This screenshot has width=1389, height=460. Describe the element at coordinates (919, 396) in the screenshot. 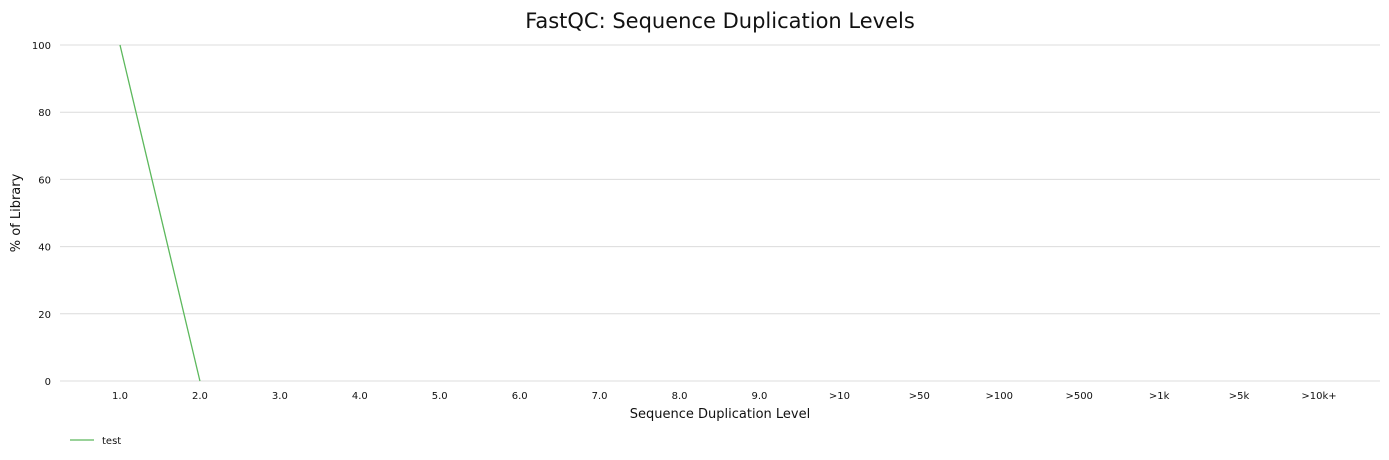

I see `x-tick-label: >50` at that location.